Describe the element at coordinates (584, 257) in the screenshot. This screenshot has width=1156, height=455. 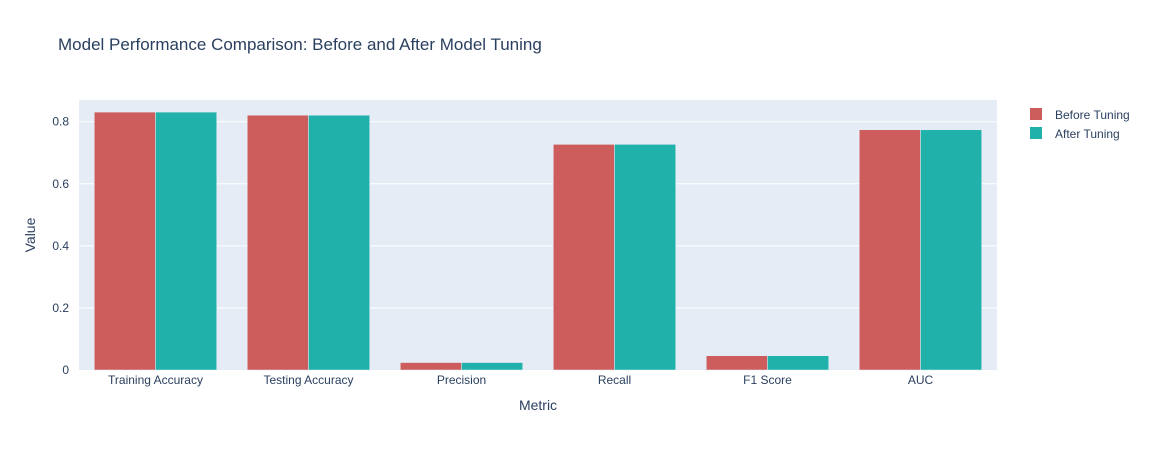
I see `bar-before-tuning-recall` at that location.